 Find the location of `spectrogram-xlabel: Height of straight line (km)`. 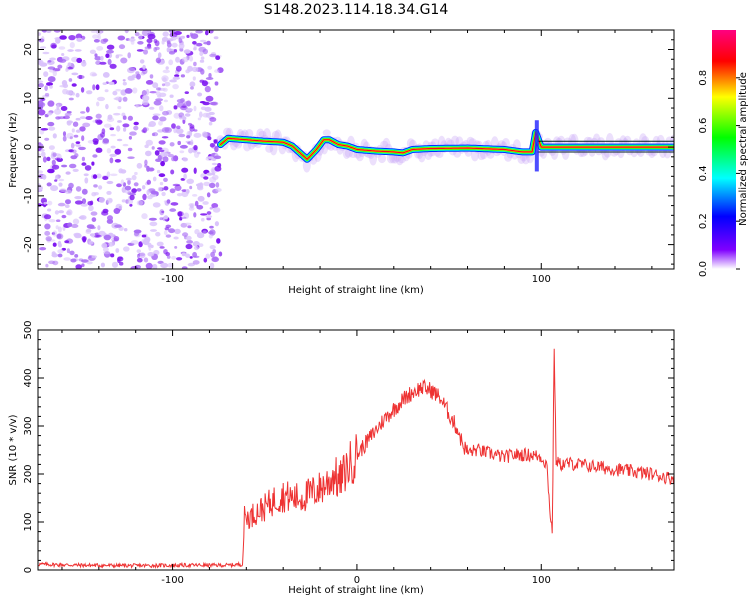

spectrogram-xlabel: Height of straight line (km) is located at coordinates (356, 290).